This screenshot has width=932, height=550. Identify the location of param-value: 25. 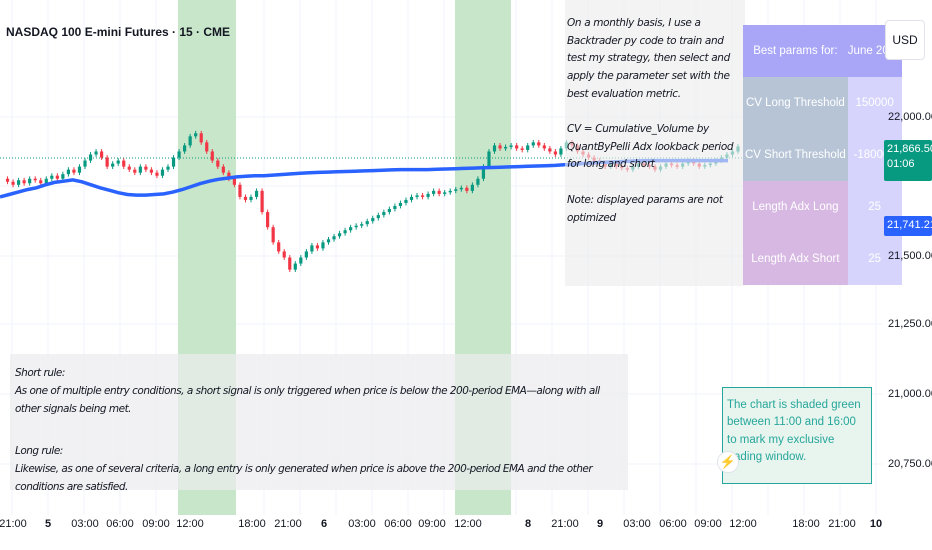
(874, 259).